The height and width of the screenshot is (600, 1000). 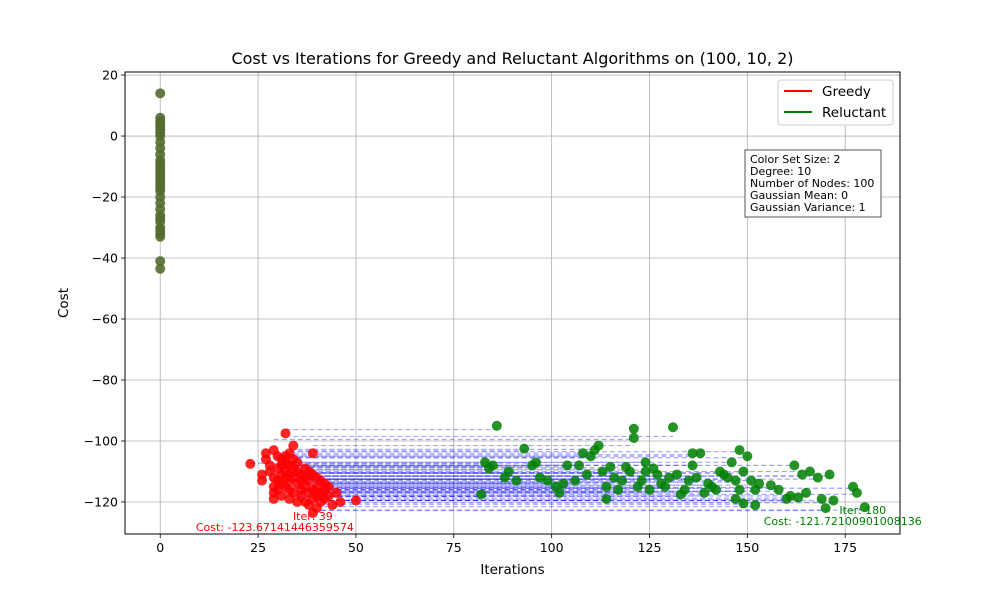 What do you see at coordinates (846, 92) in the screenshot?
I see `legend-greedy-label: Greedy` at bounding box center [846, 92].